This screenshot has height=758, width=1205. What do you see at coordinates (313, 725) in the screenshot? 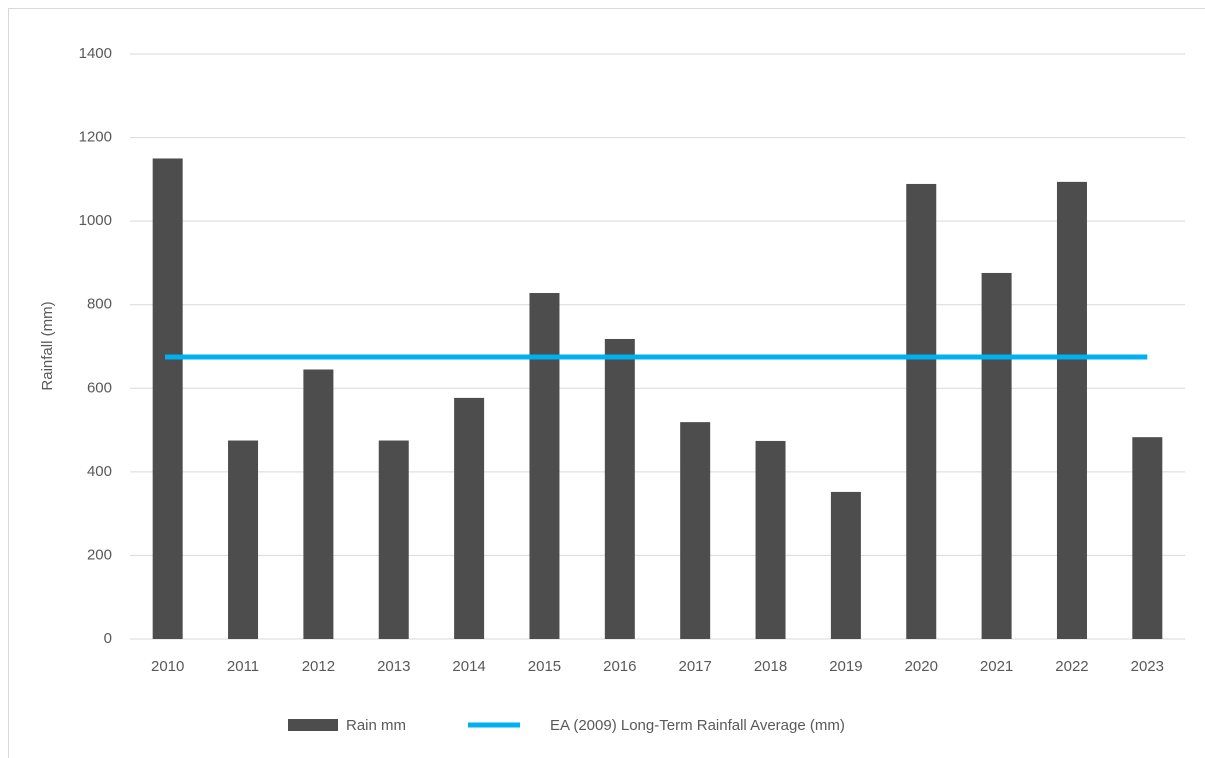
I see `legend-swatch` at bounding box center [313, 725].